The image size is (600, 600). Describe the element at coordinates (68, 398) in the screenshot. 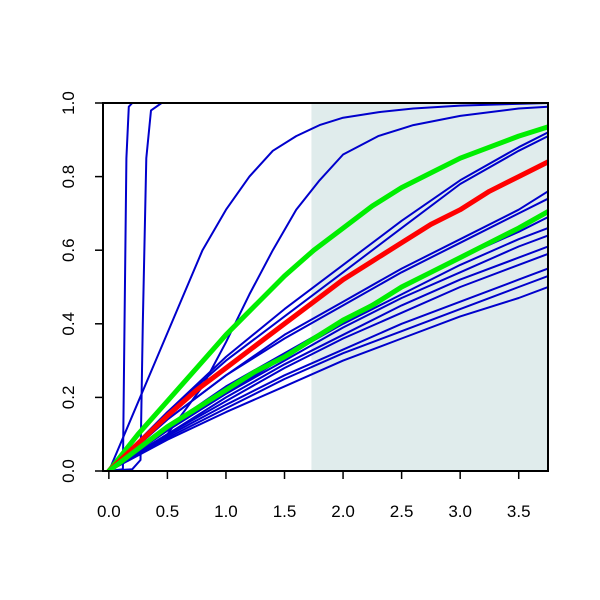

I see `y-tick-label: 0.2` at that location.